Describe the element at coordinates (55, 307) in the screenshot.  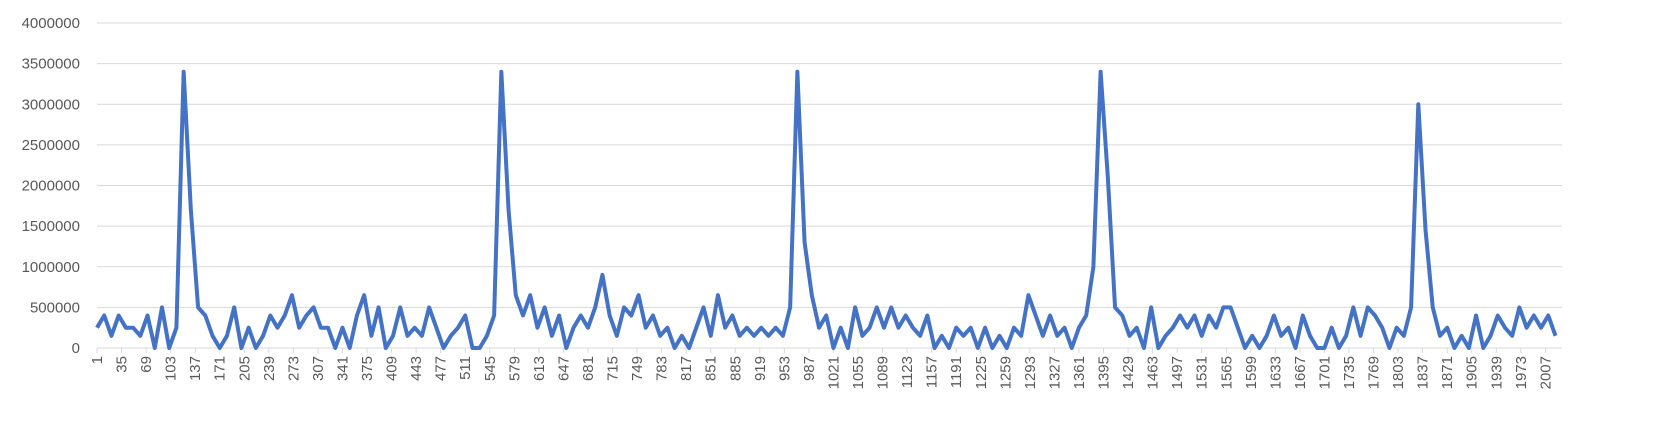
I see `y-tick-label: 500000` at that location.